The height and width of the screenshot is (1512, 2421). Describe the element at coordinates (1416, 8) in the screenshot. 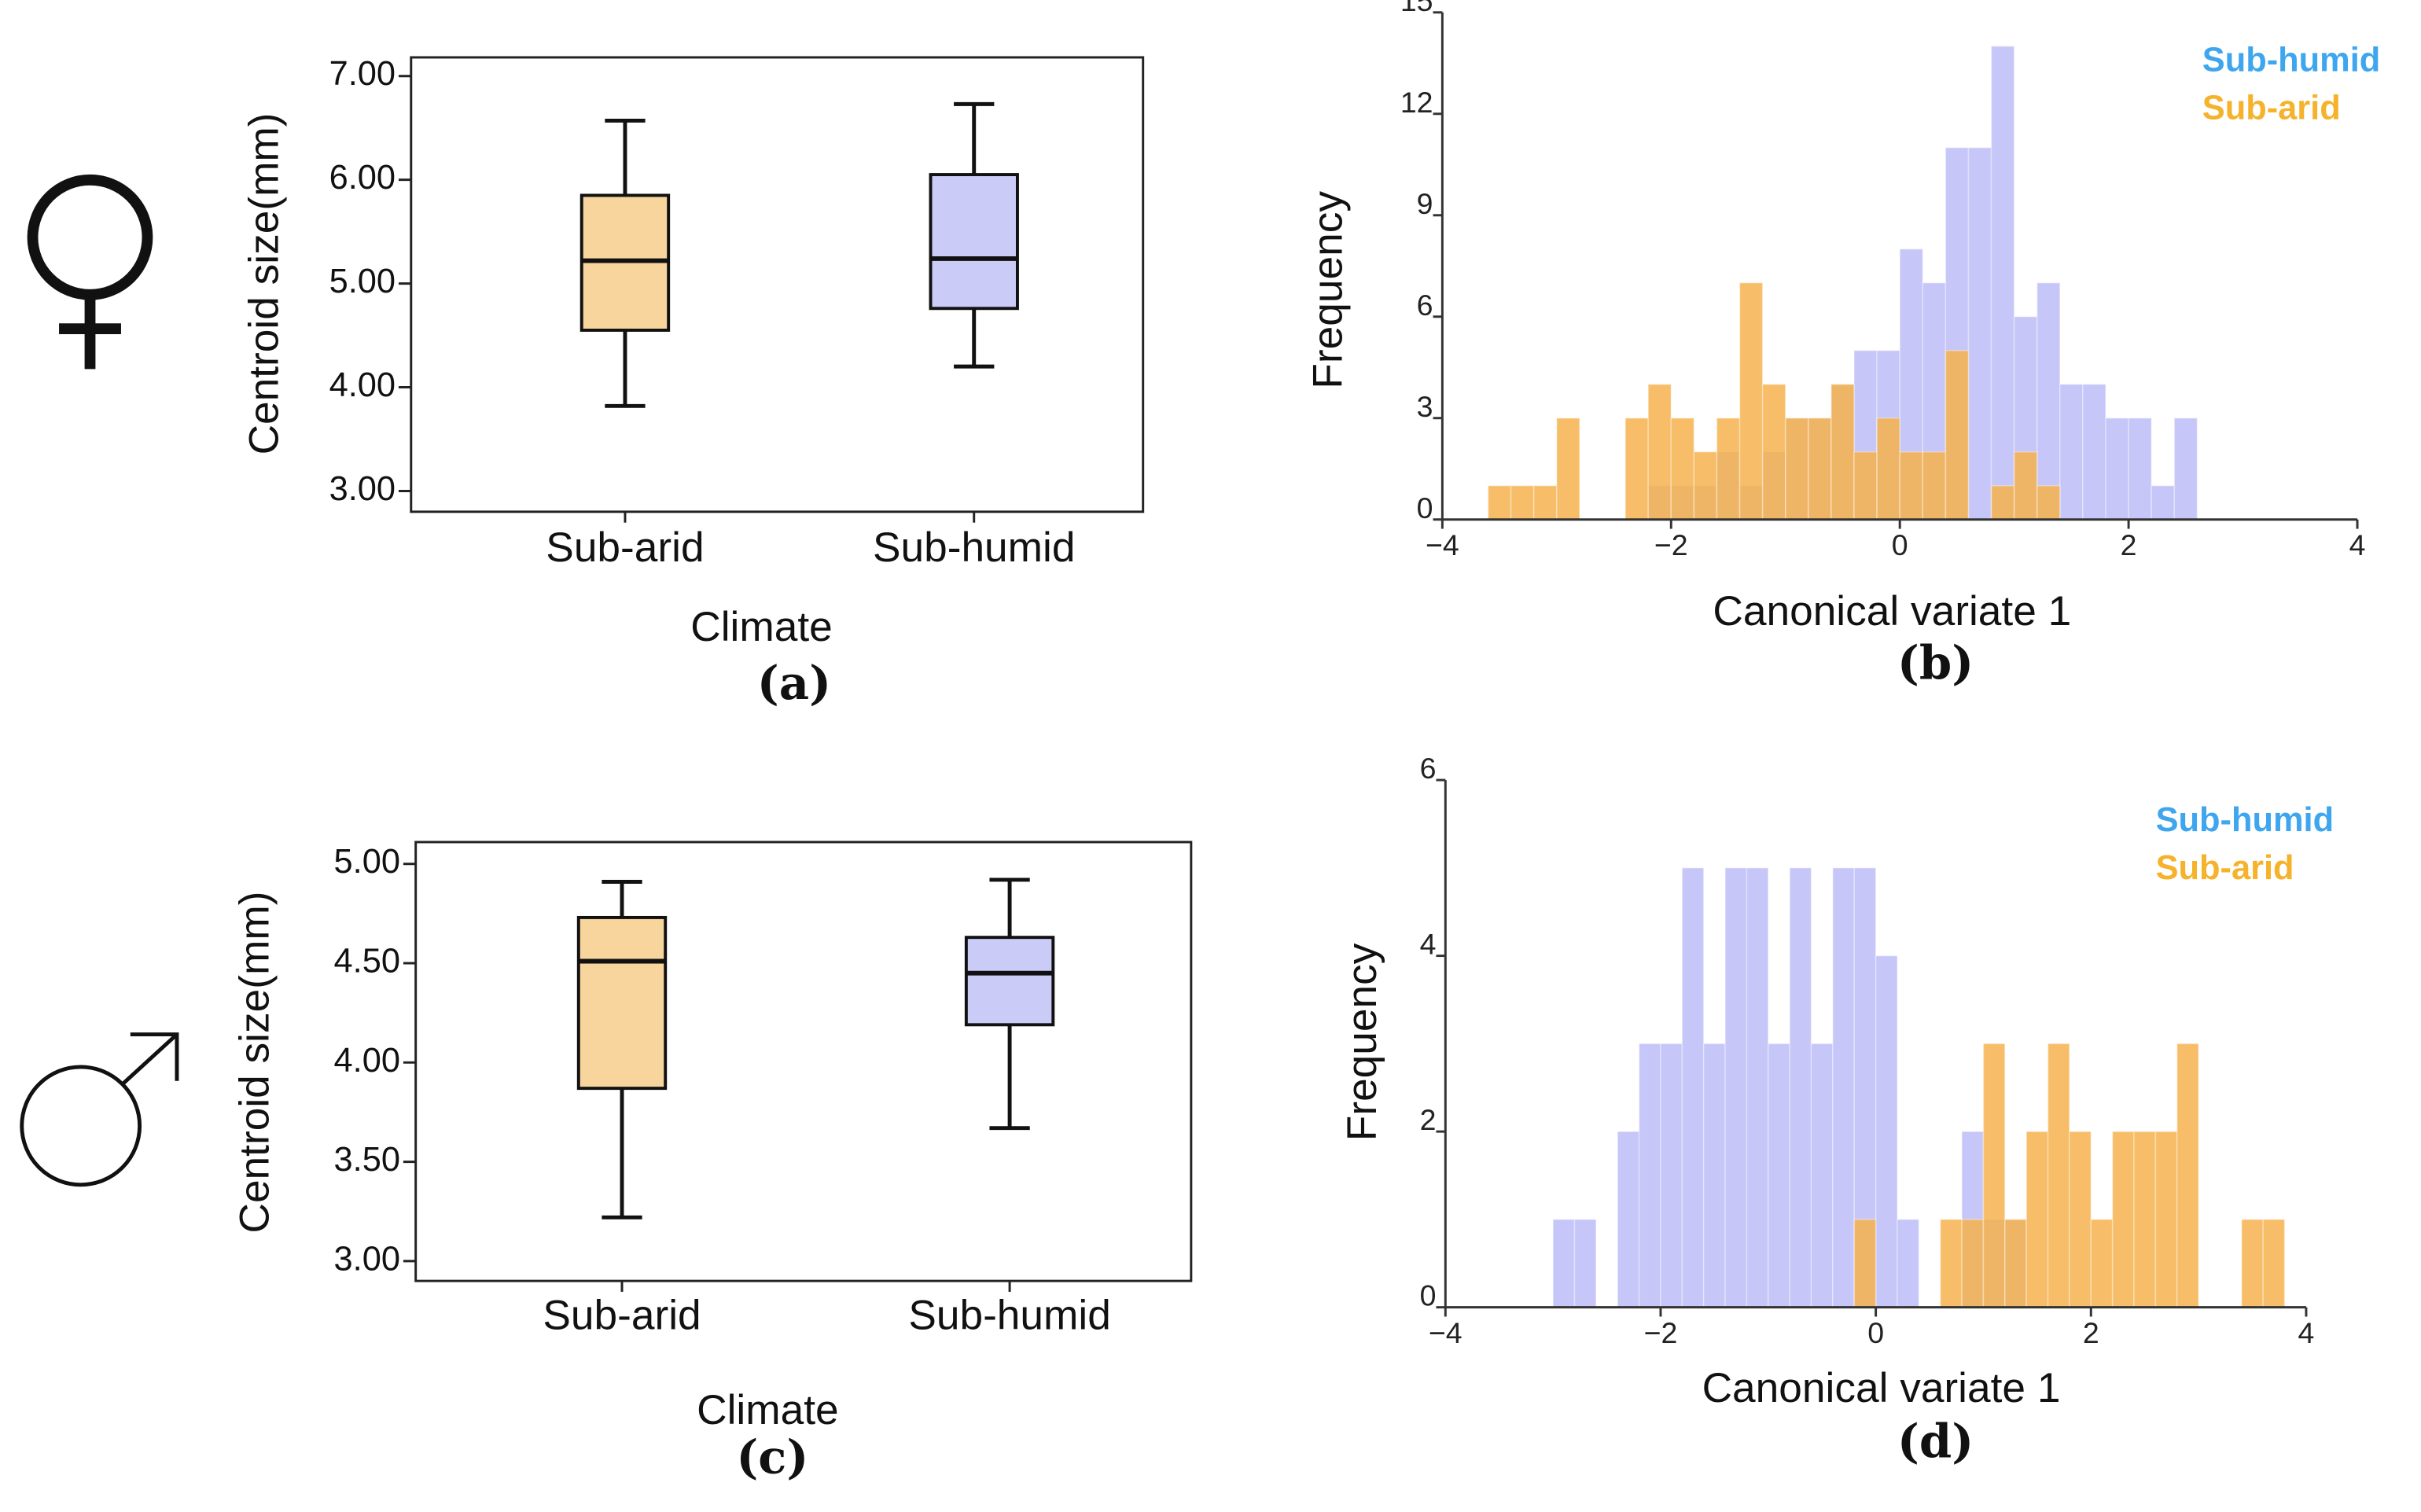

I see `y-tick-label: 15` at that location.